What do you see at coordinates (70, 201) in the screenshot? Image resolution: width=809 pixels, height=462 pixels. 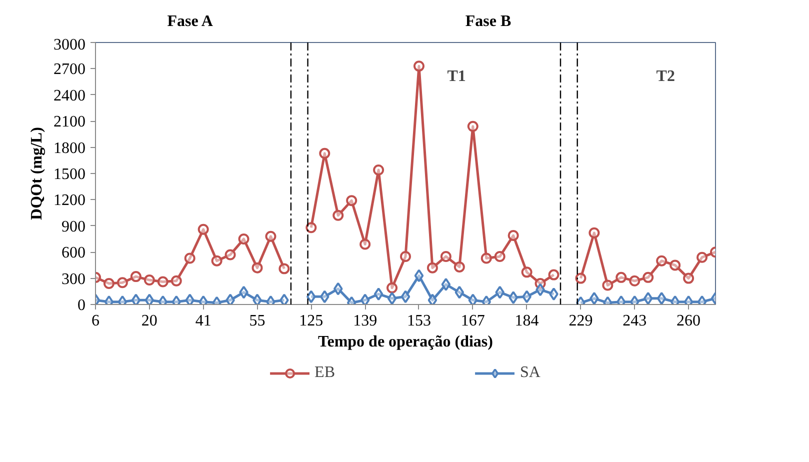 I see `y-tick-label: 1200` at bounding box center [70, 201].